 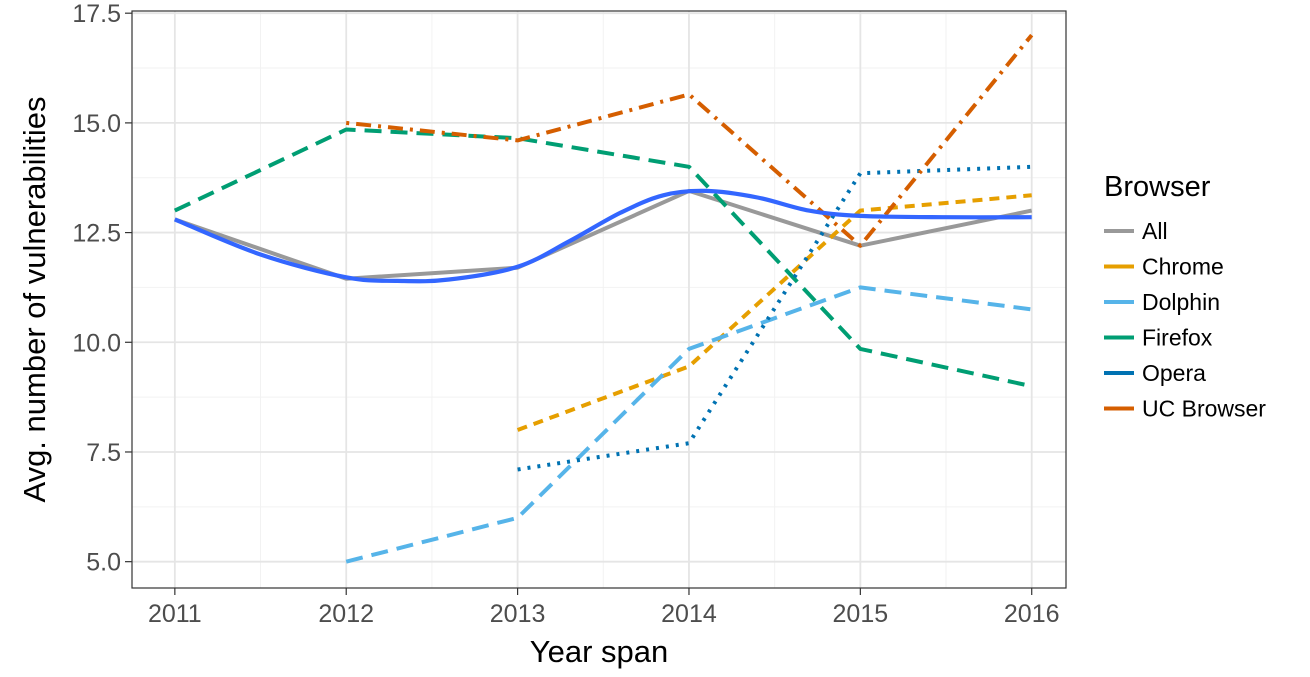 I want to click on smooth-trend-line, so click(x=602, y=236).